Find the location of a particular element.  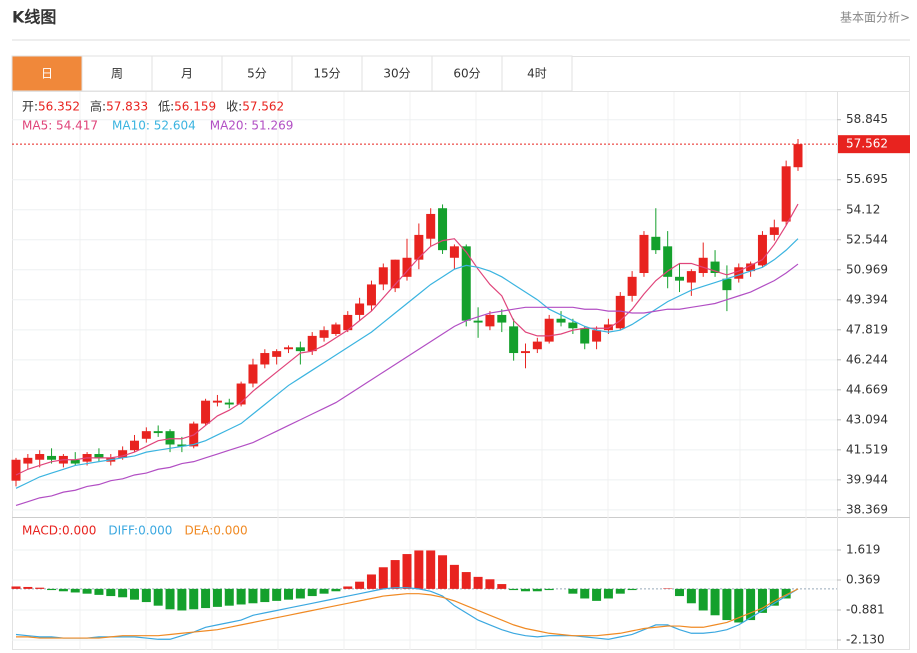

y-tick-label: 44.669 is located at coordinates (867, 389).